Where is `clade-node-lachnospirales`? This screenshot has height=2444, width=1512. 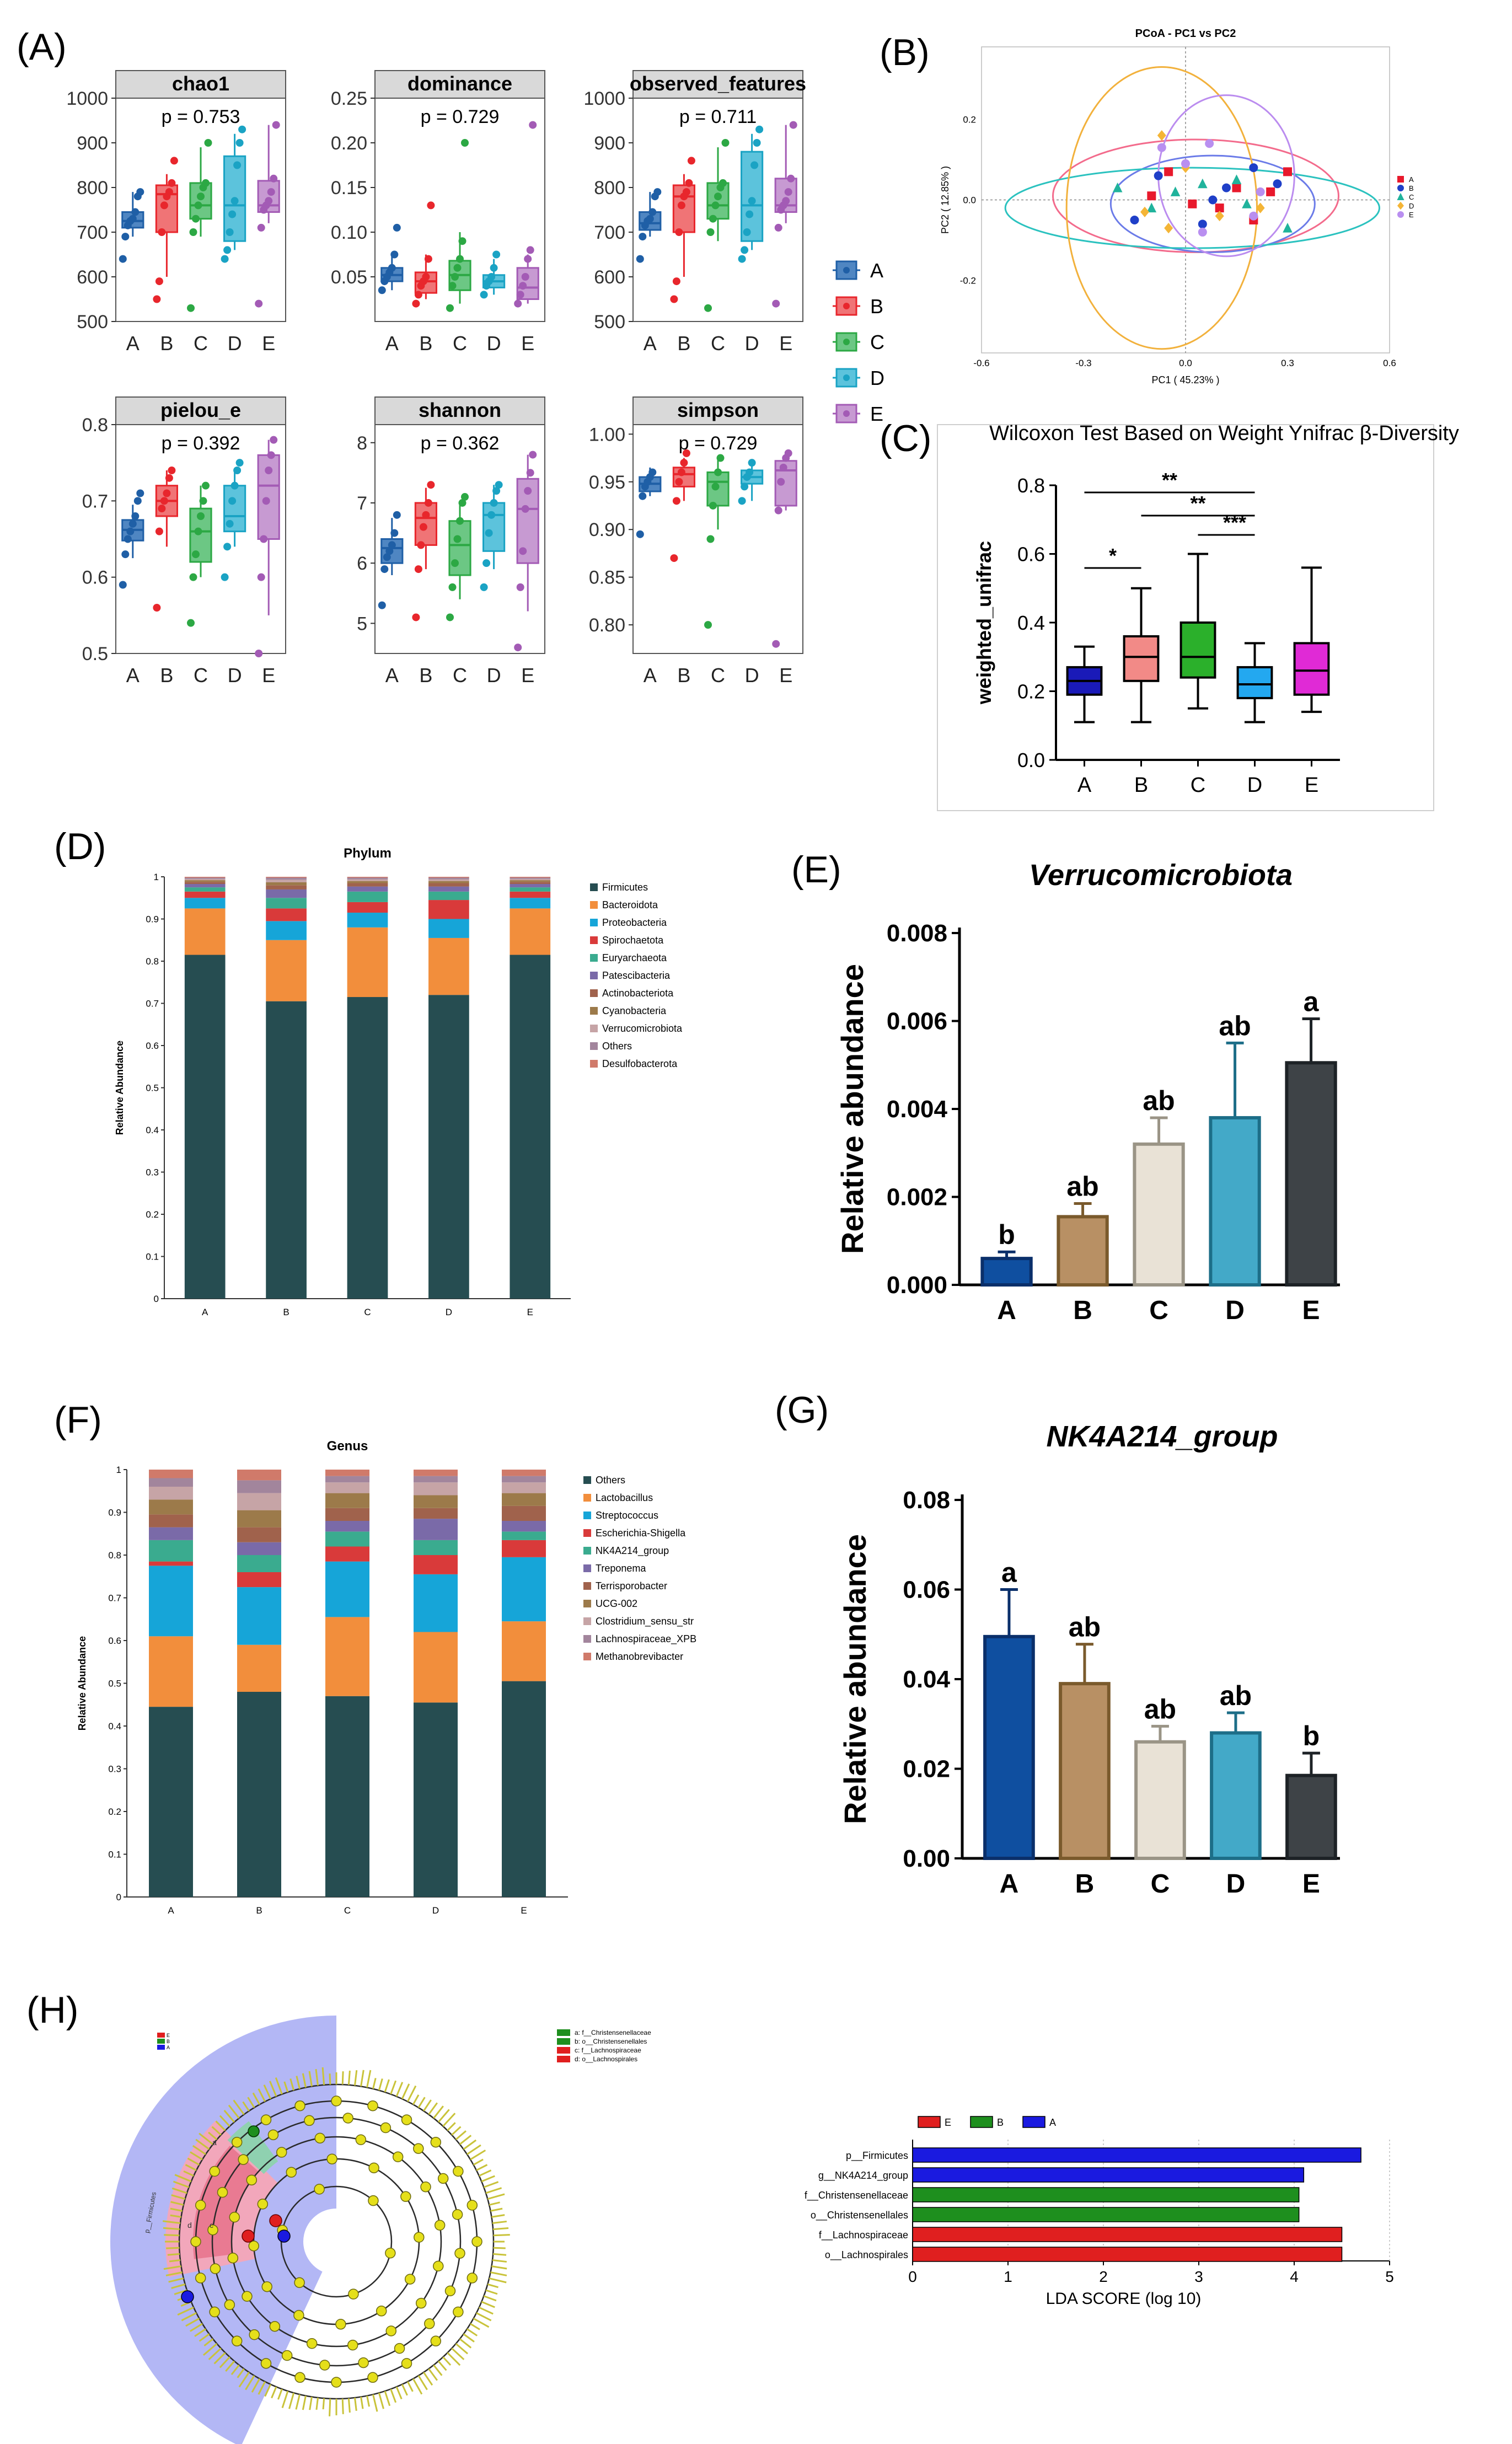 clade-node-lachnospirales is located at coordinates (248, 2236).